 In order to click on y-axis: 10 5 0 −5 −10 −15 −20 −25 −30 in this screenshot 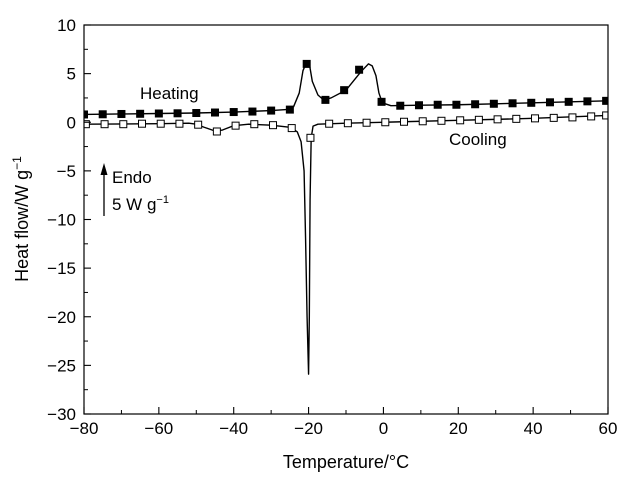, I will do `click(69, 220)`.